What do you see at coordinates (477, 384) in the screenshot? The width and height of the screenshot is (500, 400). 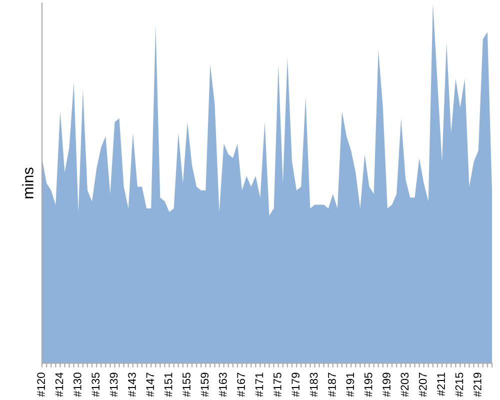 I see `x-tick-label: #219` at bounding box center [477, 384].